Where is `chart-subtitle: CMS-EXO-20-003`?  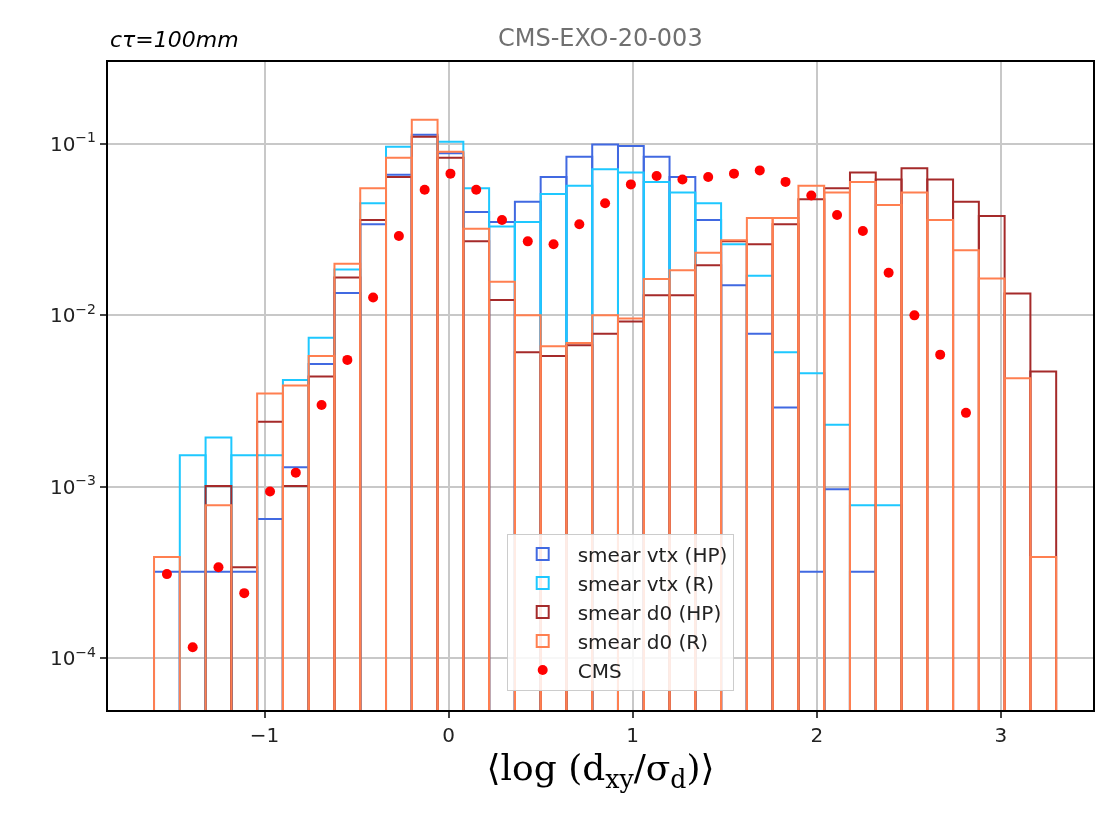 chart-subtitle: CMS-EXO-20-003 is located at coordinates (600, 38).